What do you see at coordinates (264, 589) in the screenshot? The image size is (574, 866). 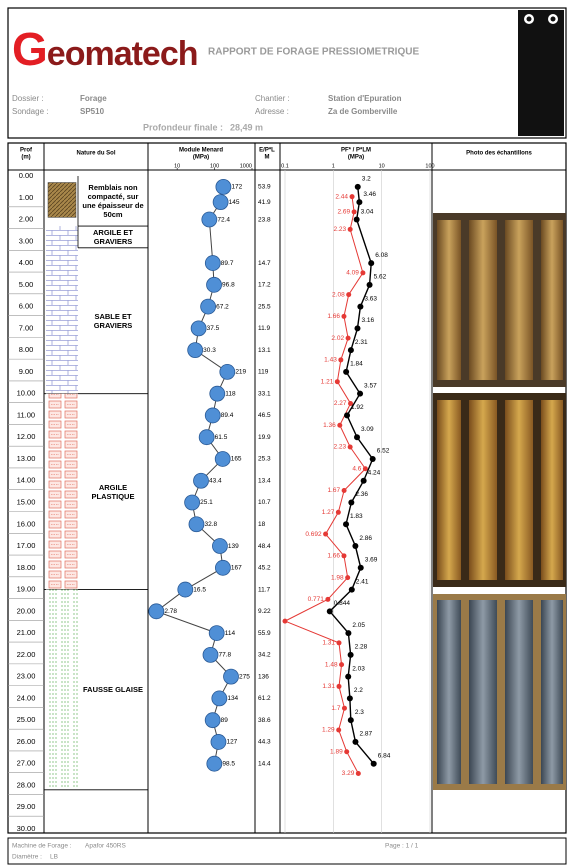 I see `ratio-value: 11.7` at bounding box center [264, 589].